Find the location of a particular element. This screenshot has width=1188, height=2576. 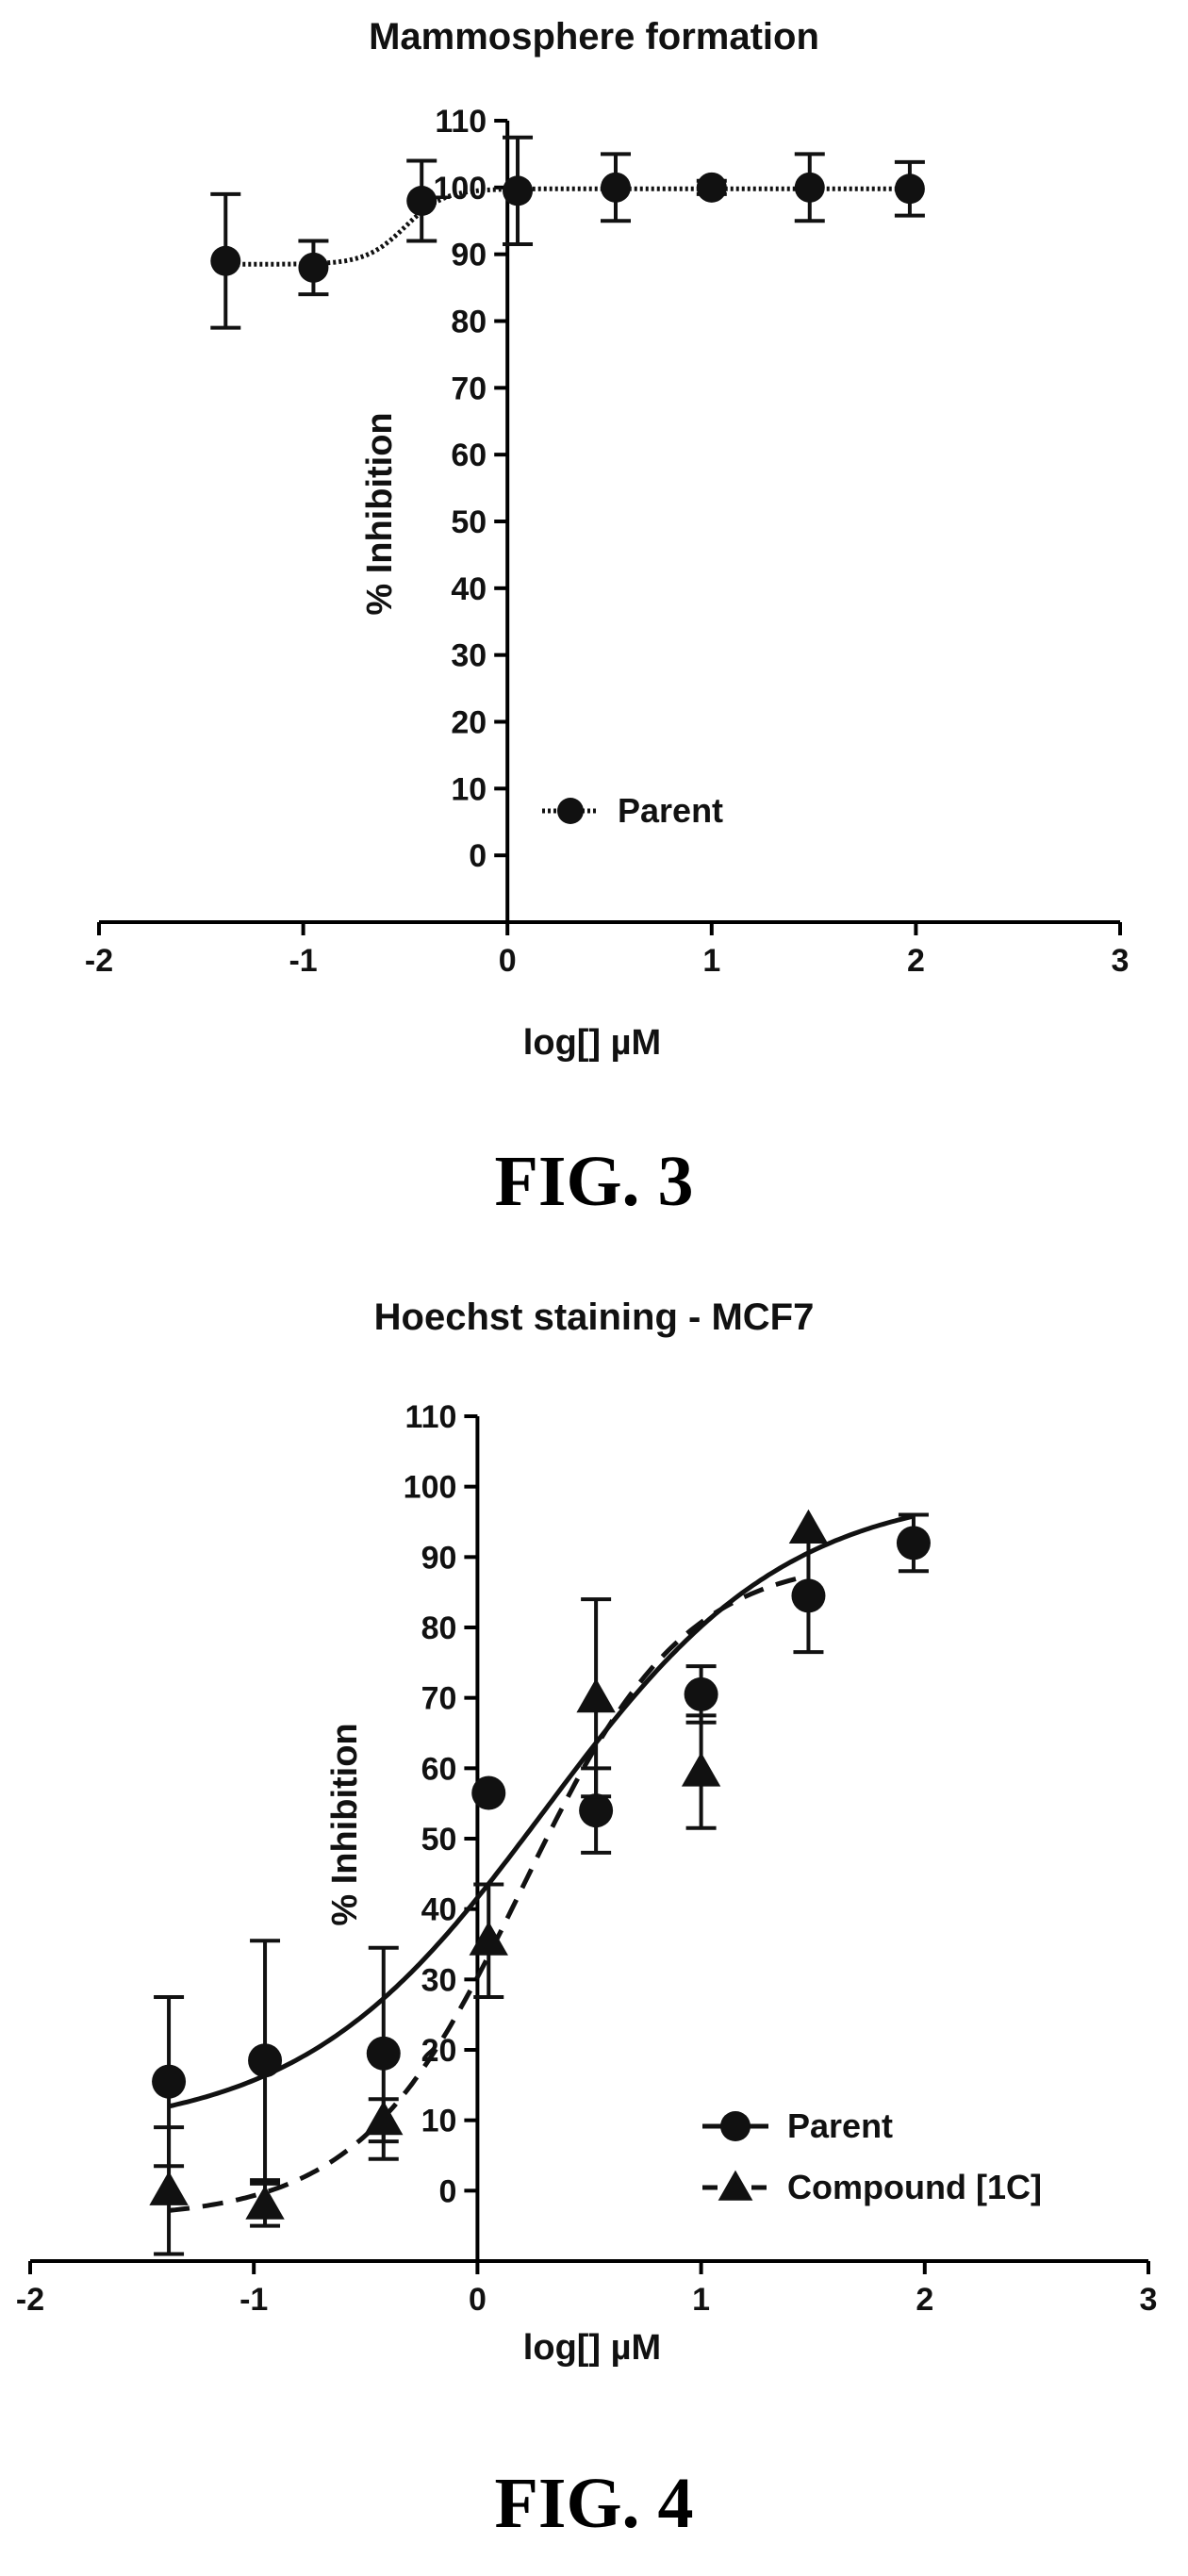

figure-caption: FIG. 3 is located at coordinates (593, 1181).